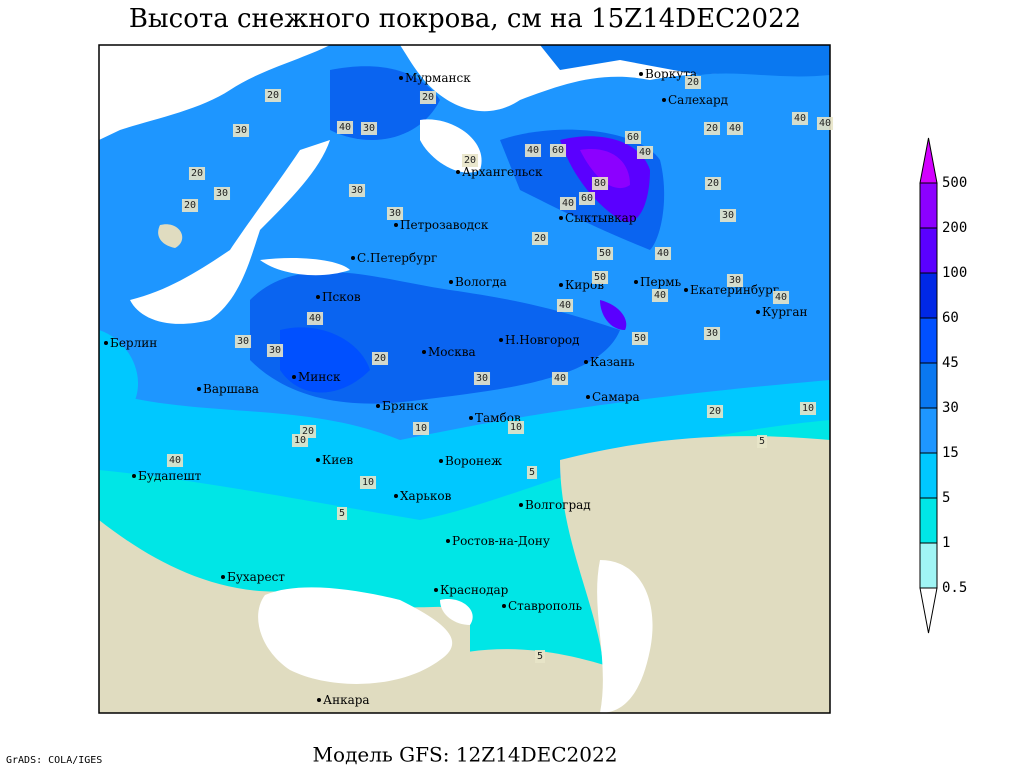 Image resolution: width=1024 pixels, height=768 pixels. I want to click on colorbar-lower-triangle, so click(928, 610).